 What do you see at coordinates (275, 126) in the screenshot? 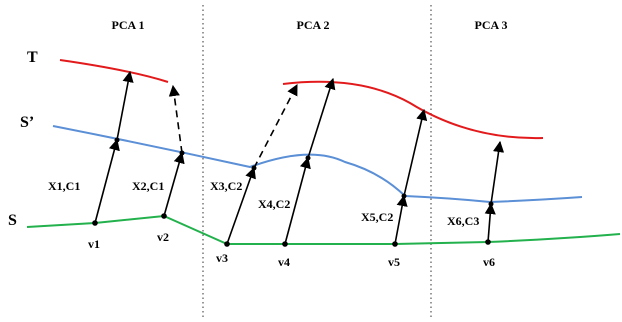
I see `arrow-v3-upper-dashed` at bounding box center [275, 126].